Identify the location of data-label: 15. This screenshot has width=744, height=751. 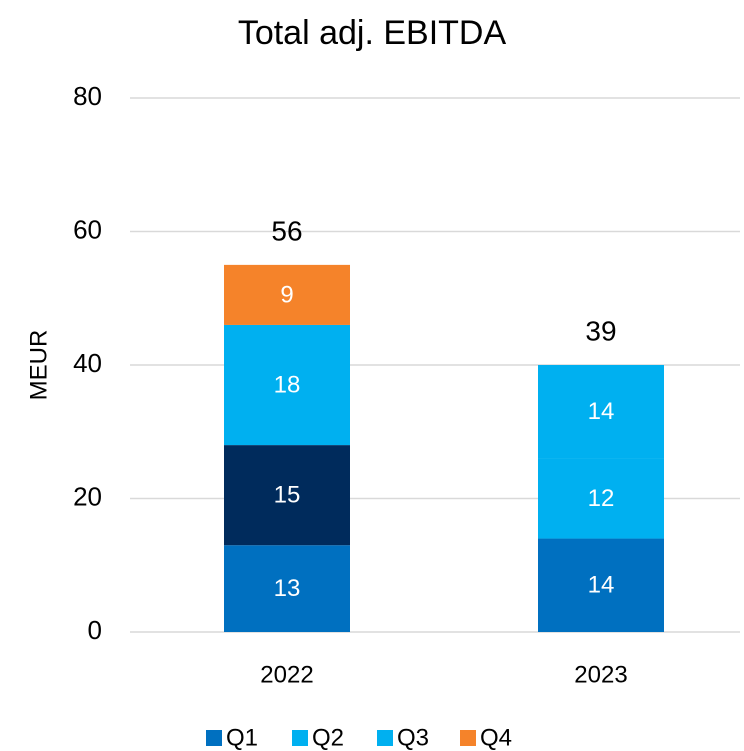
(287, 495).